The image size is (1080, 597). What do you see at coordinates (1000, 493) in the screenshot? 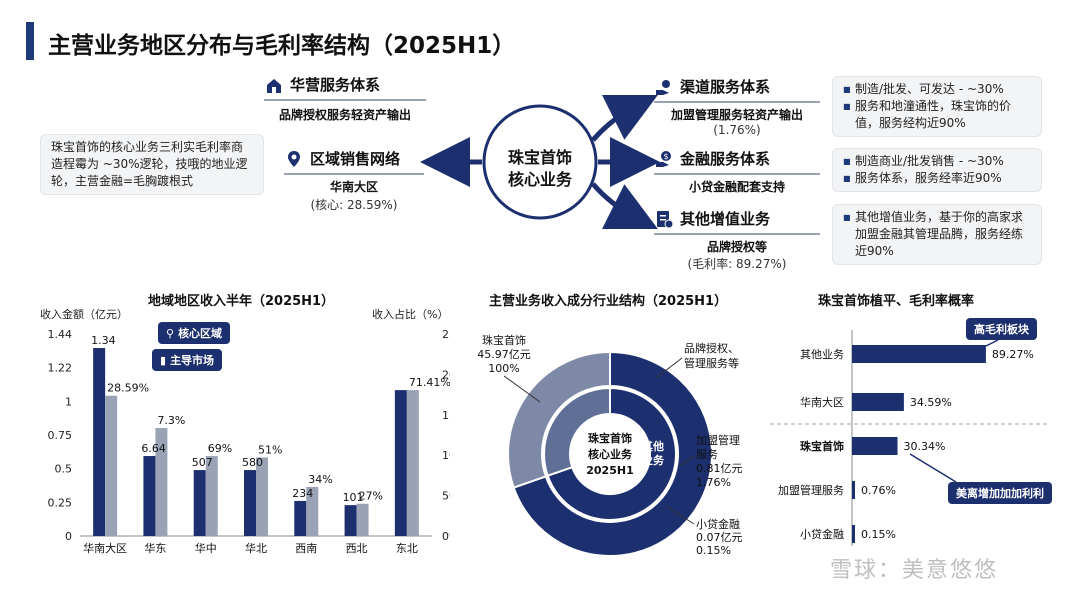
I see `tag-increase: 美离增加加加利利` at bounding box center [1000, 493].